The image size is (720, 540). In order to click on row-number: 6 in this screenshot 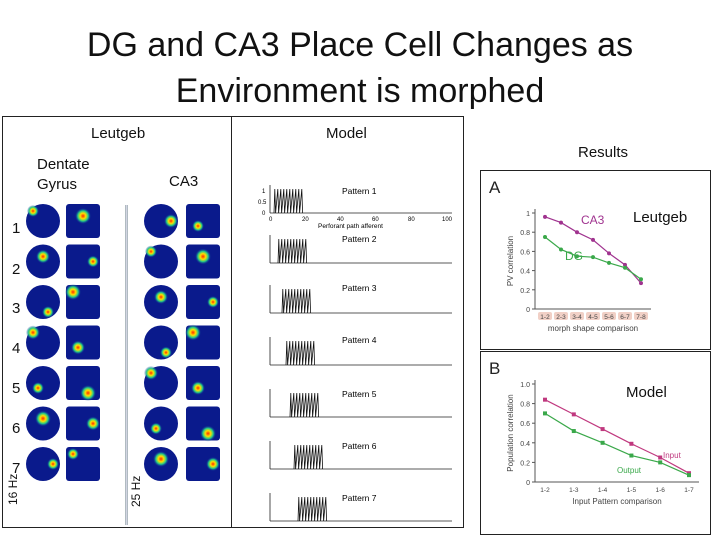, I will do `click(16, 428)`.